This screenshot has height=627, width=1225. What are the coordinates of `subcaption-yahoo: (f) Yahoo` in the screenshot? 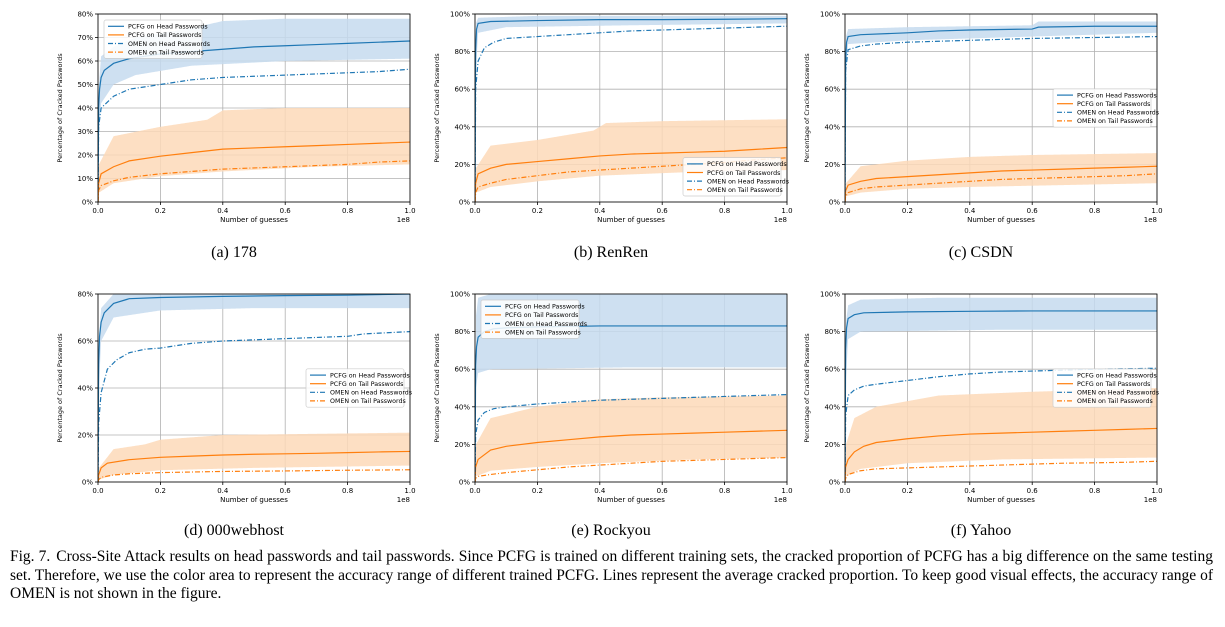 It's located at (981, 530).